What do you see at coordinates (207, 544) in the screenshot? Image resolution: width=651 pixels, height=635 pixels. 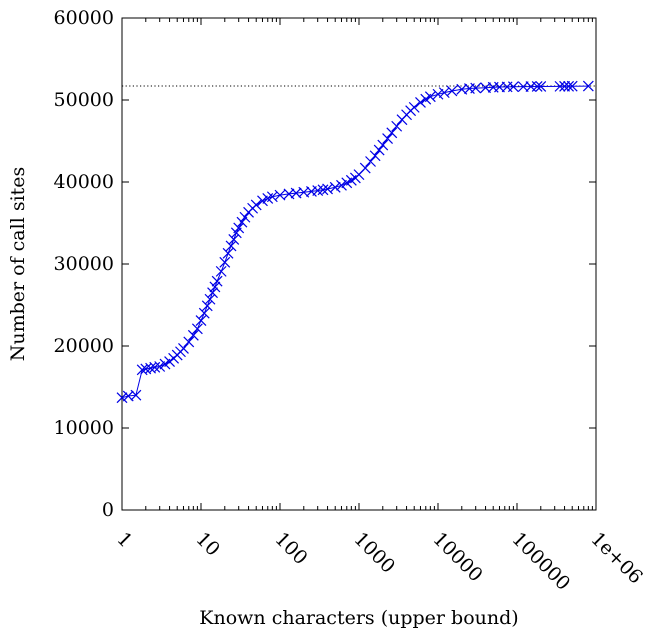 I see `x-tick-label: 10` at bounding box center [207, 544].